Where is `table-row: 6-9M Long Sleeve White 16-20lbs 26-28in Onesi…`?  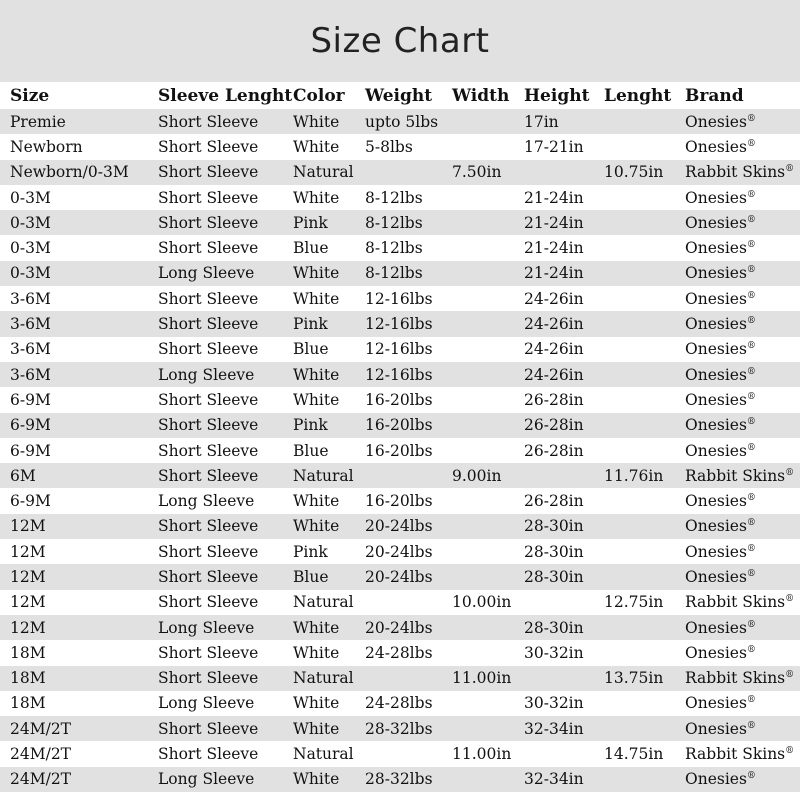 table-row: 6-9M Long Sleeve White 16-20lbs 26-28in Onesi… is located at coordinates (400, 500).